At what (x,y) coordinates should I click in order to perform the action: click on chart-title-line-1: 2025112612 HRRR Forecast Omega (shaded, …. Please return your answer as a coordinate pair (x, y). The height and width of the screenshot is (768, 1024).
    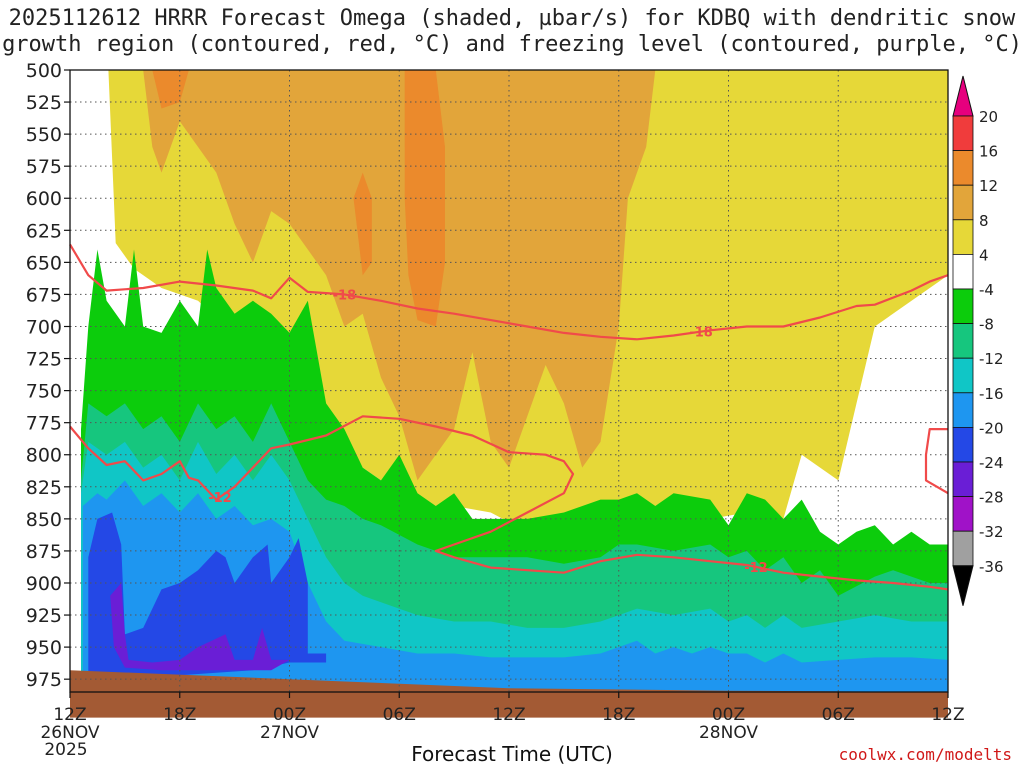
    Looking at the image, I should click on (512, 18).